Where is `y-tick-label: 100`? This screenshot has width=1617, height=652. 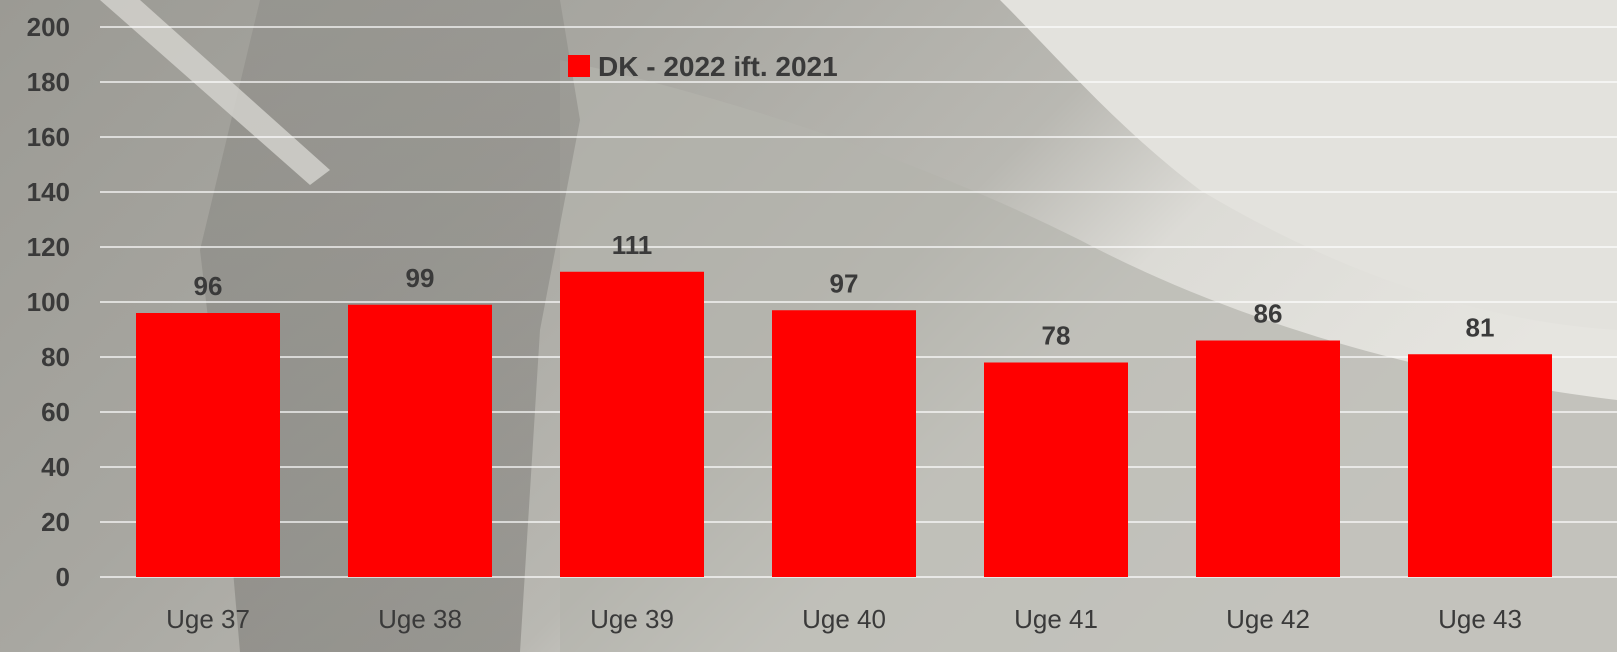
y-tick-label: 100 is located at coordinates (48, 302).